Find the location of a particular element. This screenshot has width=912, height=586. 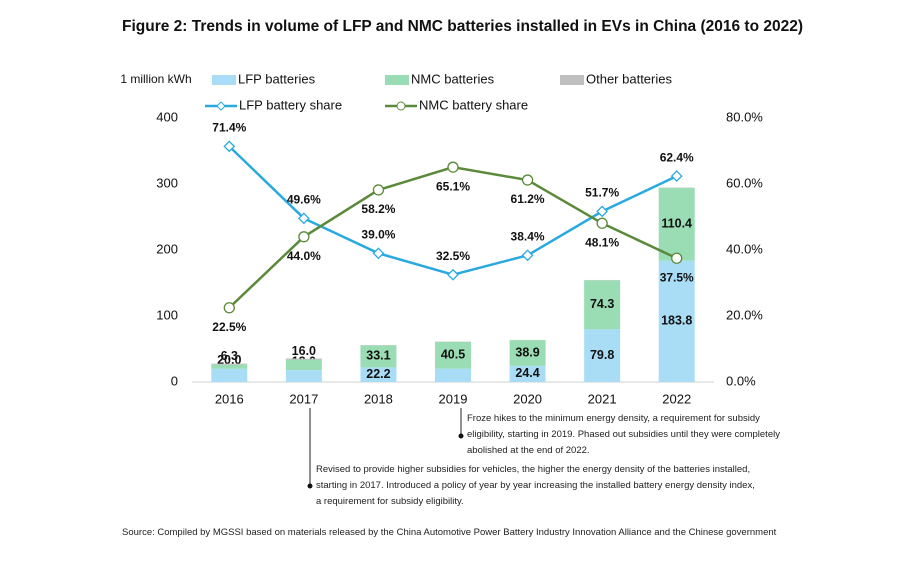

bar-value-label: 79.8 is located at coordinates (602, 355).